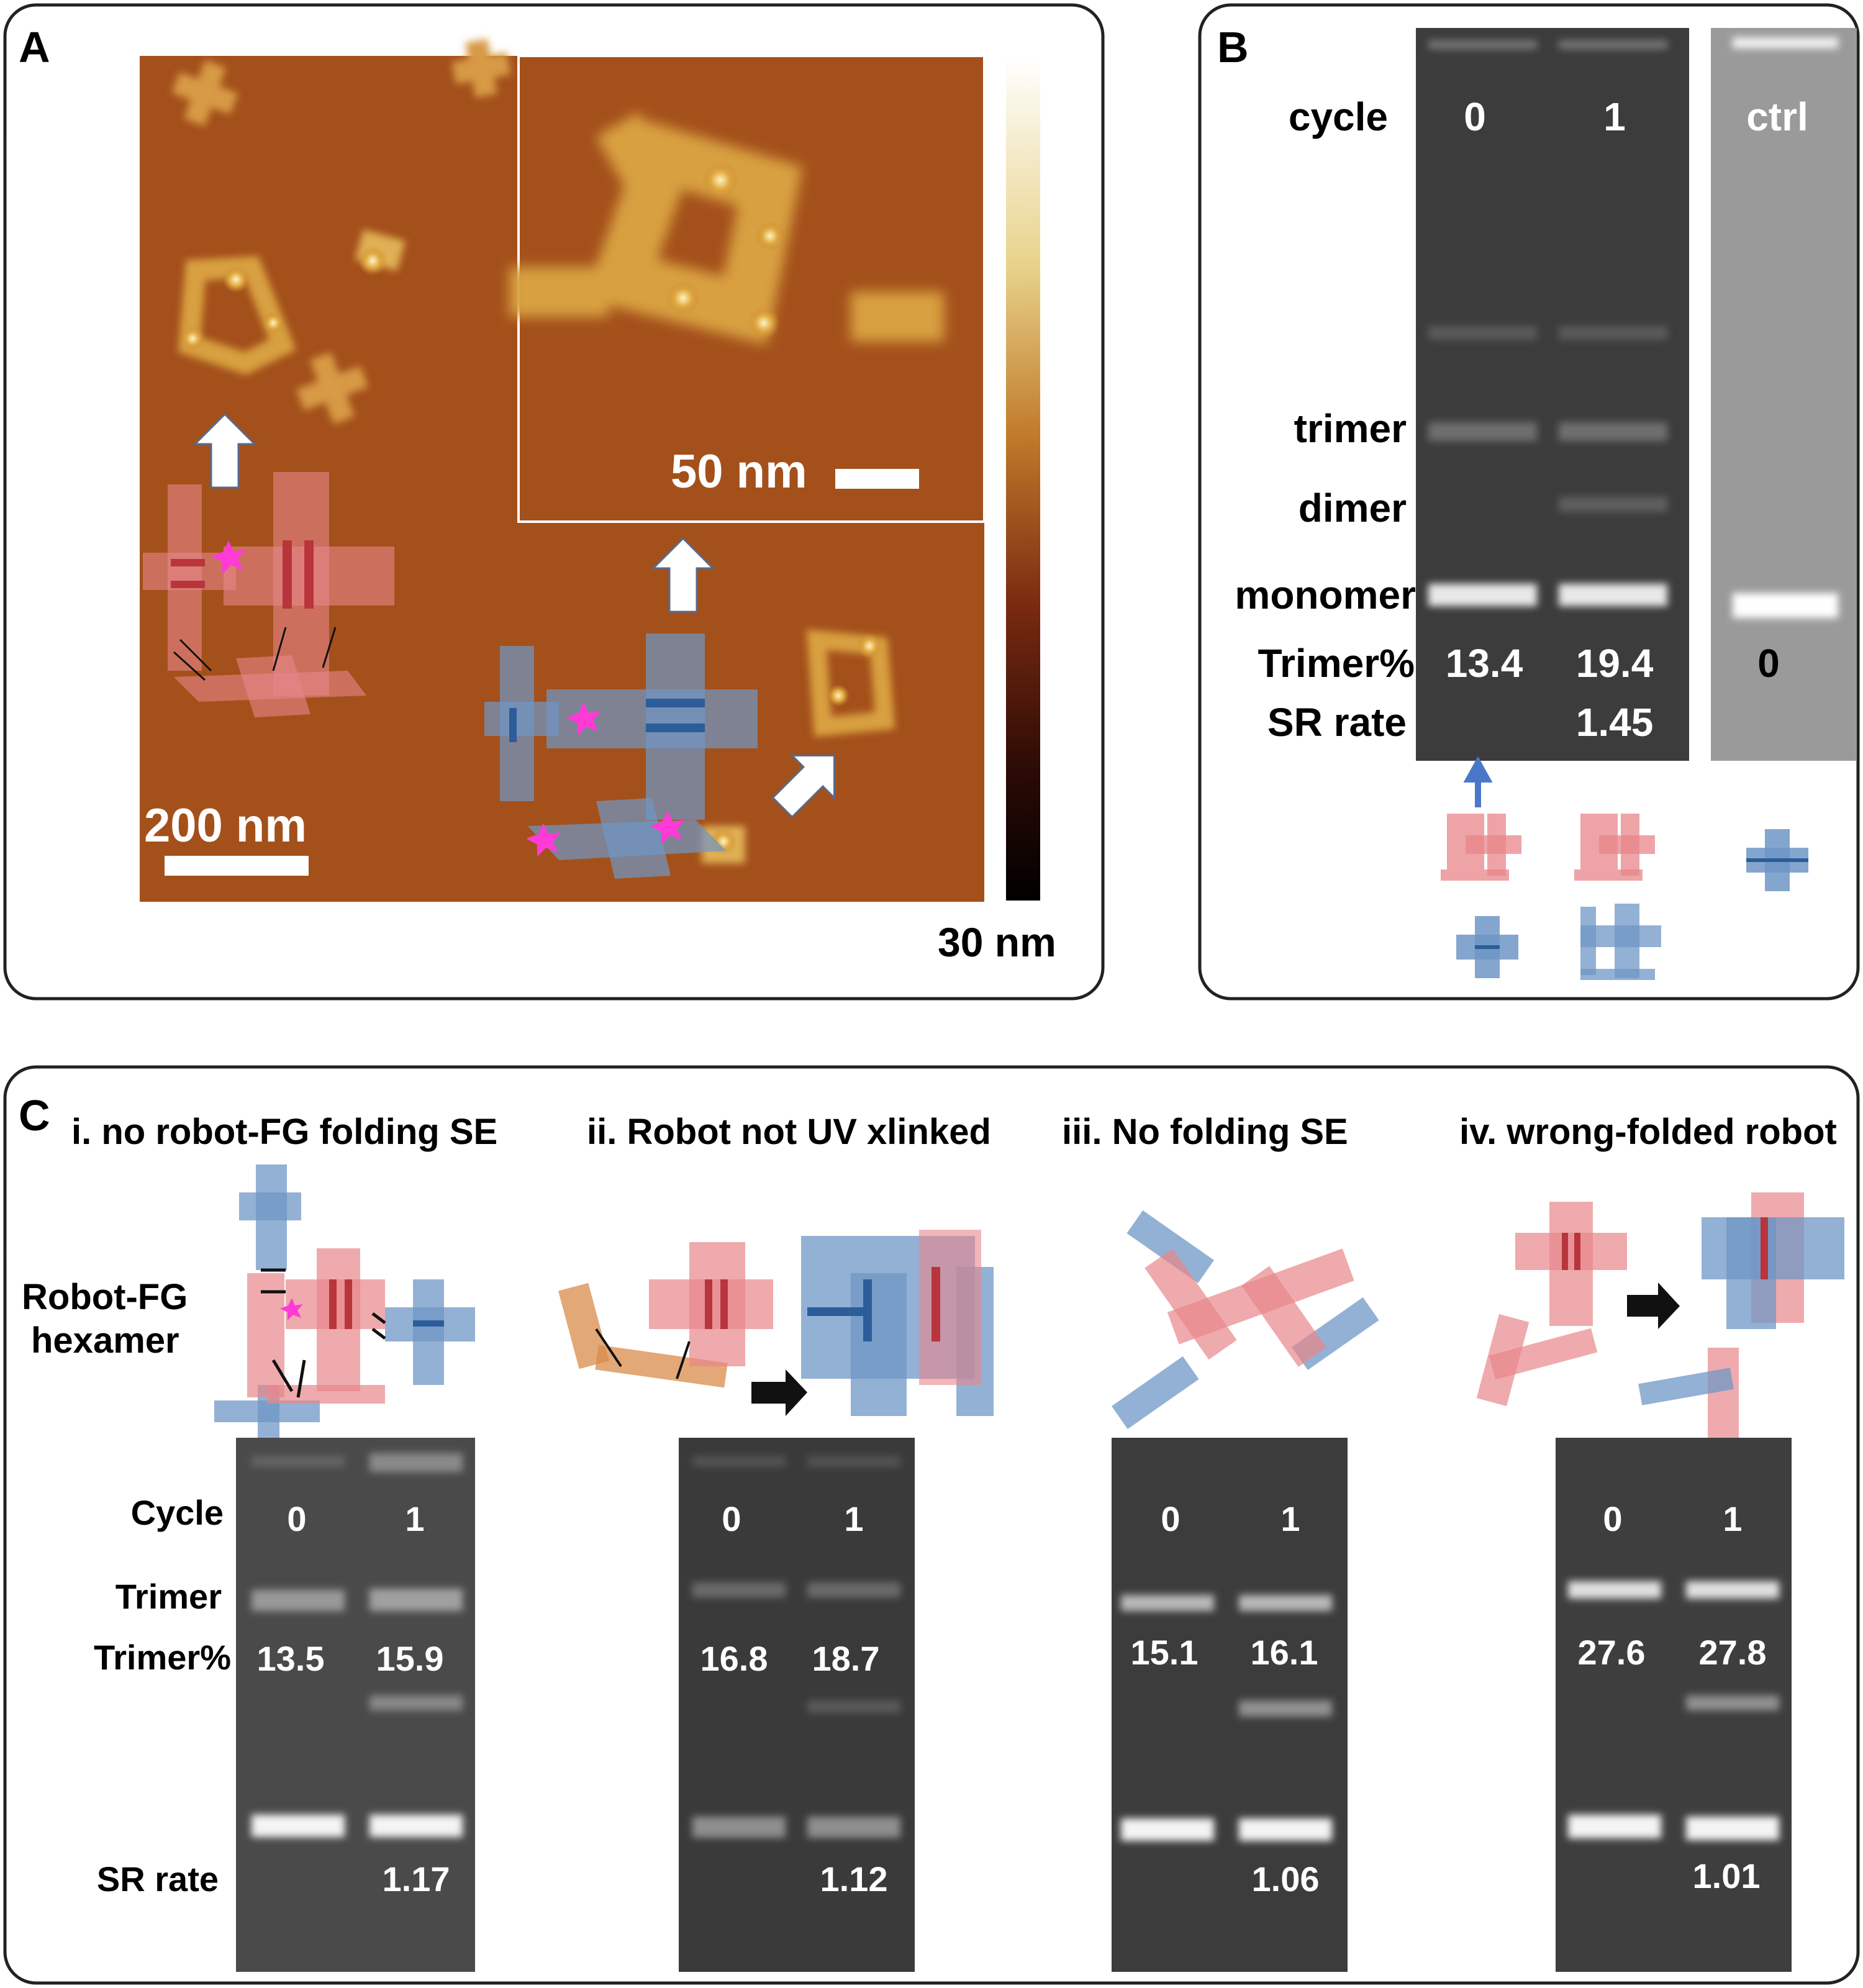 This screenshot has width=1863, height=1988. Describe the element at coordinates (1337, 722) in the screenshot. I see `sr-rate-label: SR rate` at that location.